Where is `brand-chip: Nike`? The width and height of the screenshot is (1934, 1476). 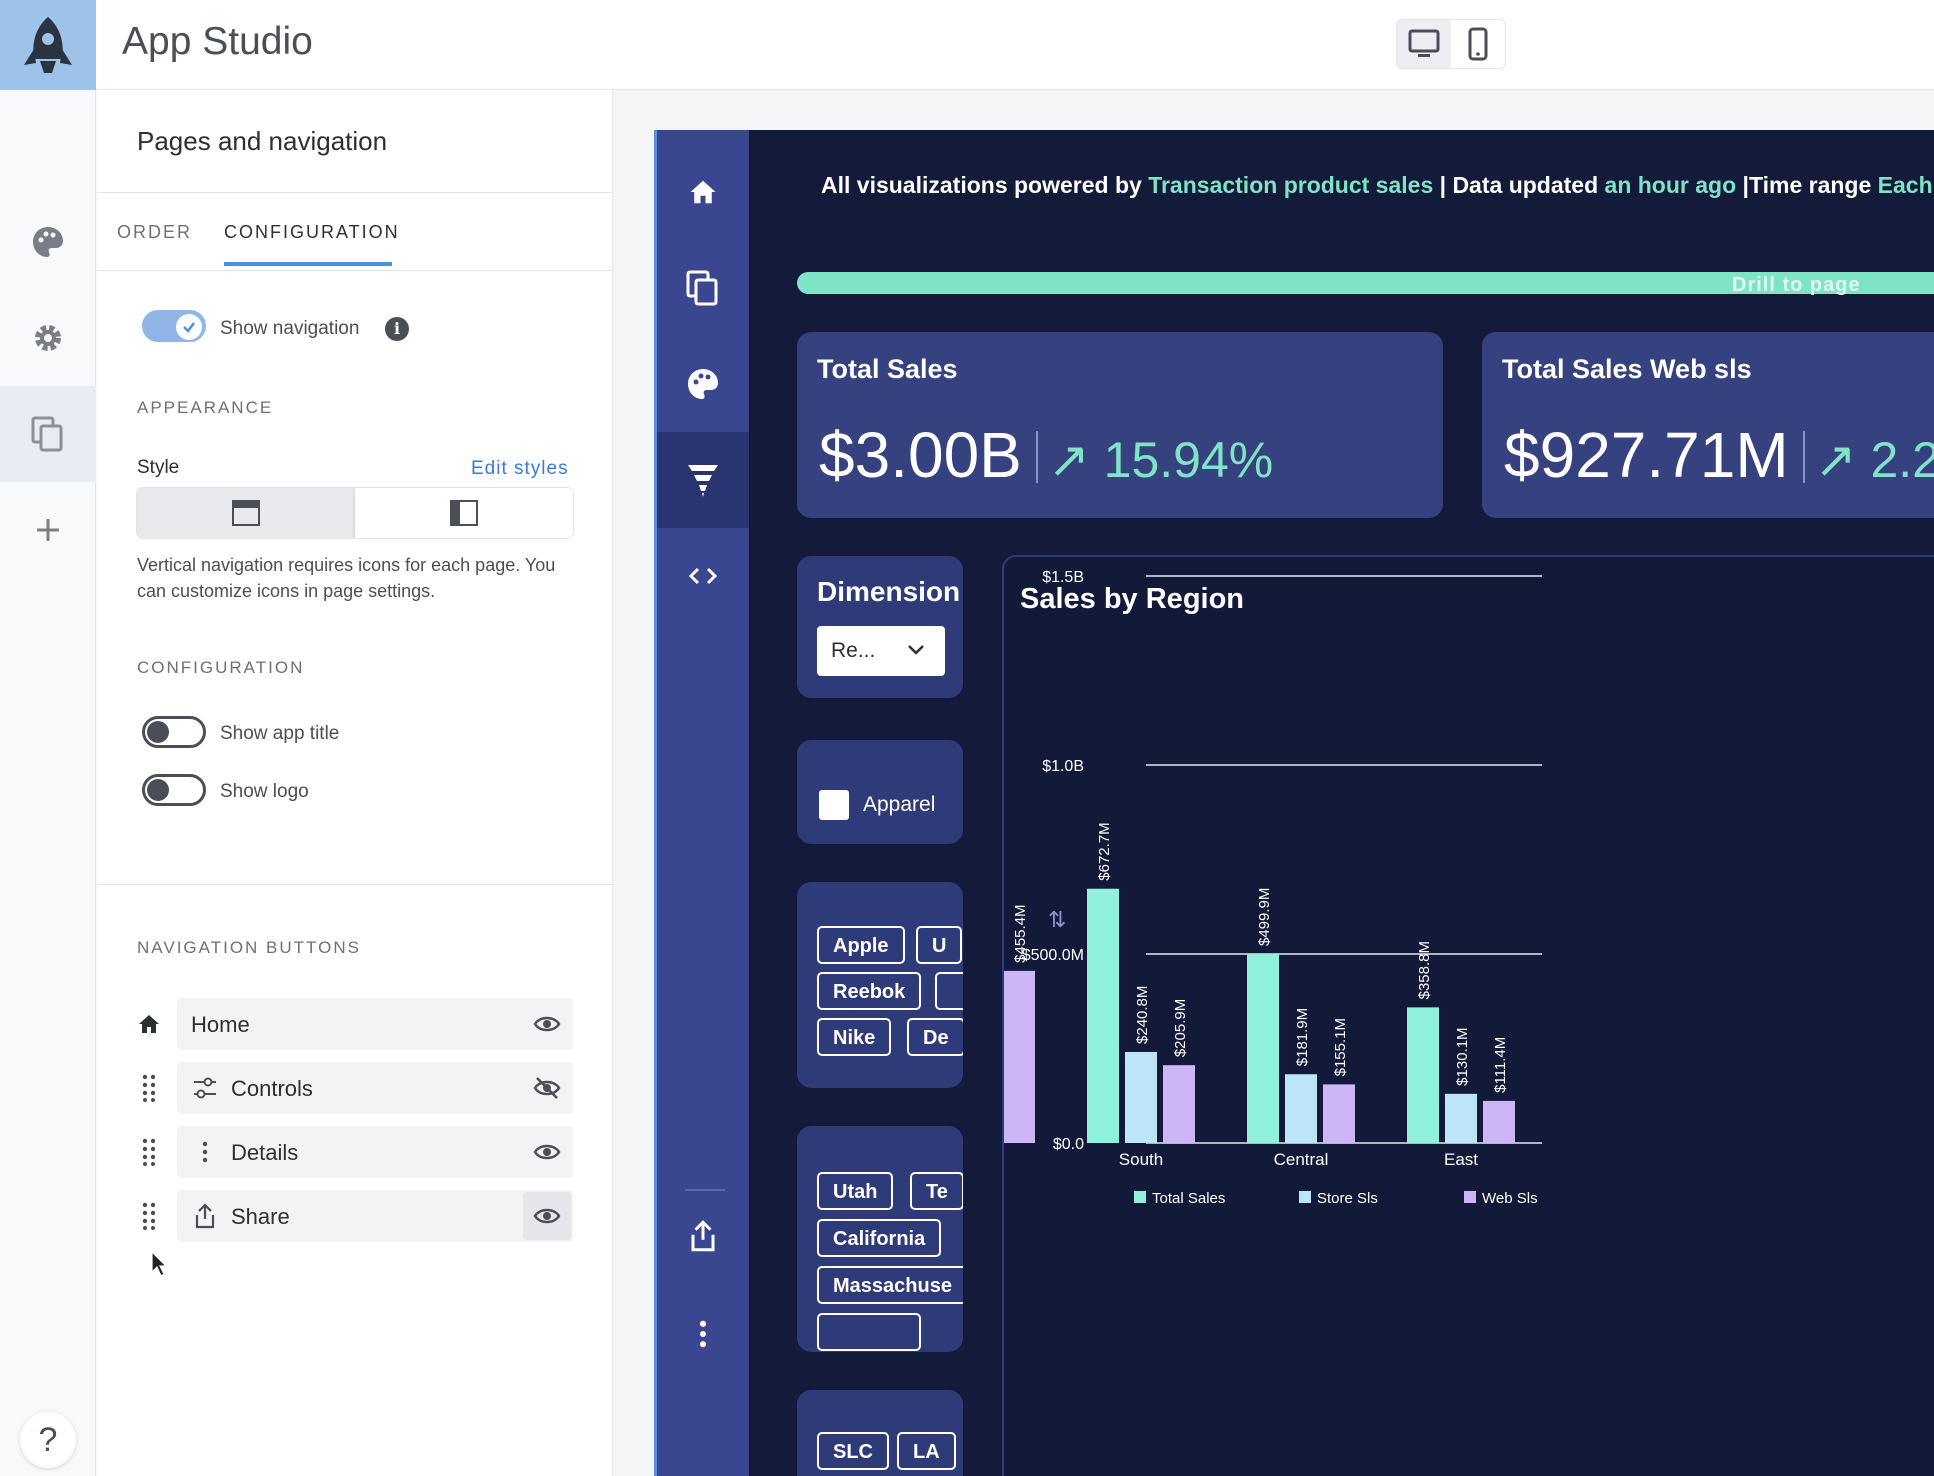 brand-chip: Nike is located at coordinates (854, 1037).